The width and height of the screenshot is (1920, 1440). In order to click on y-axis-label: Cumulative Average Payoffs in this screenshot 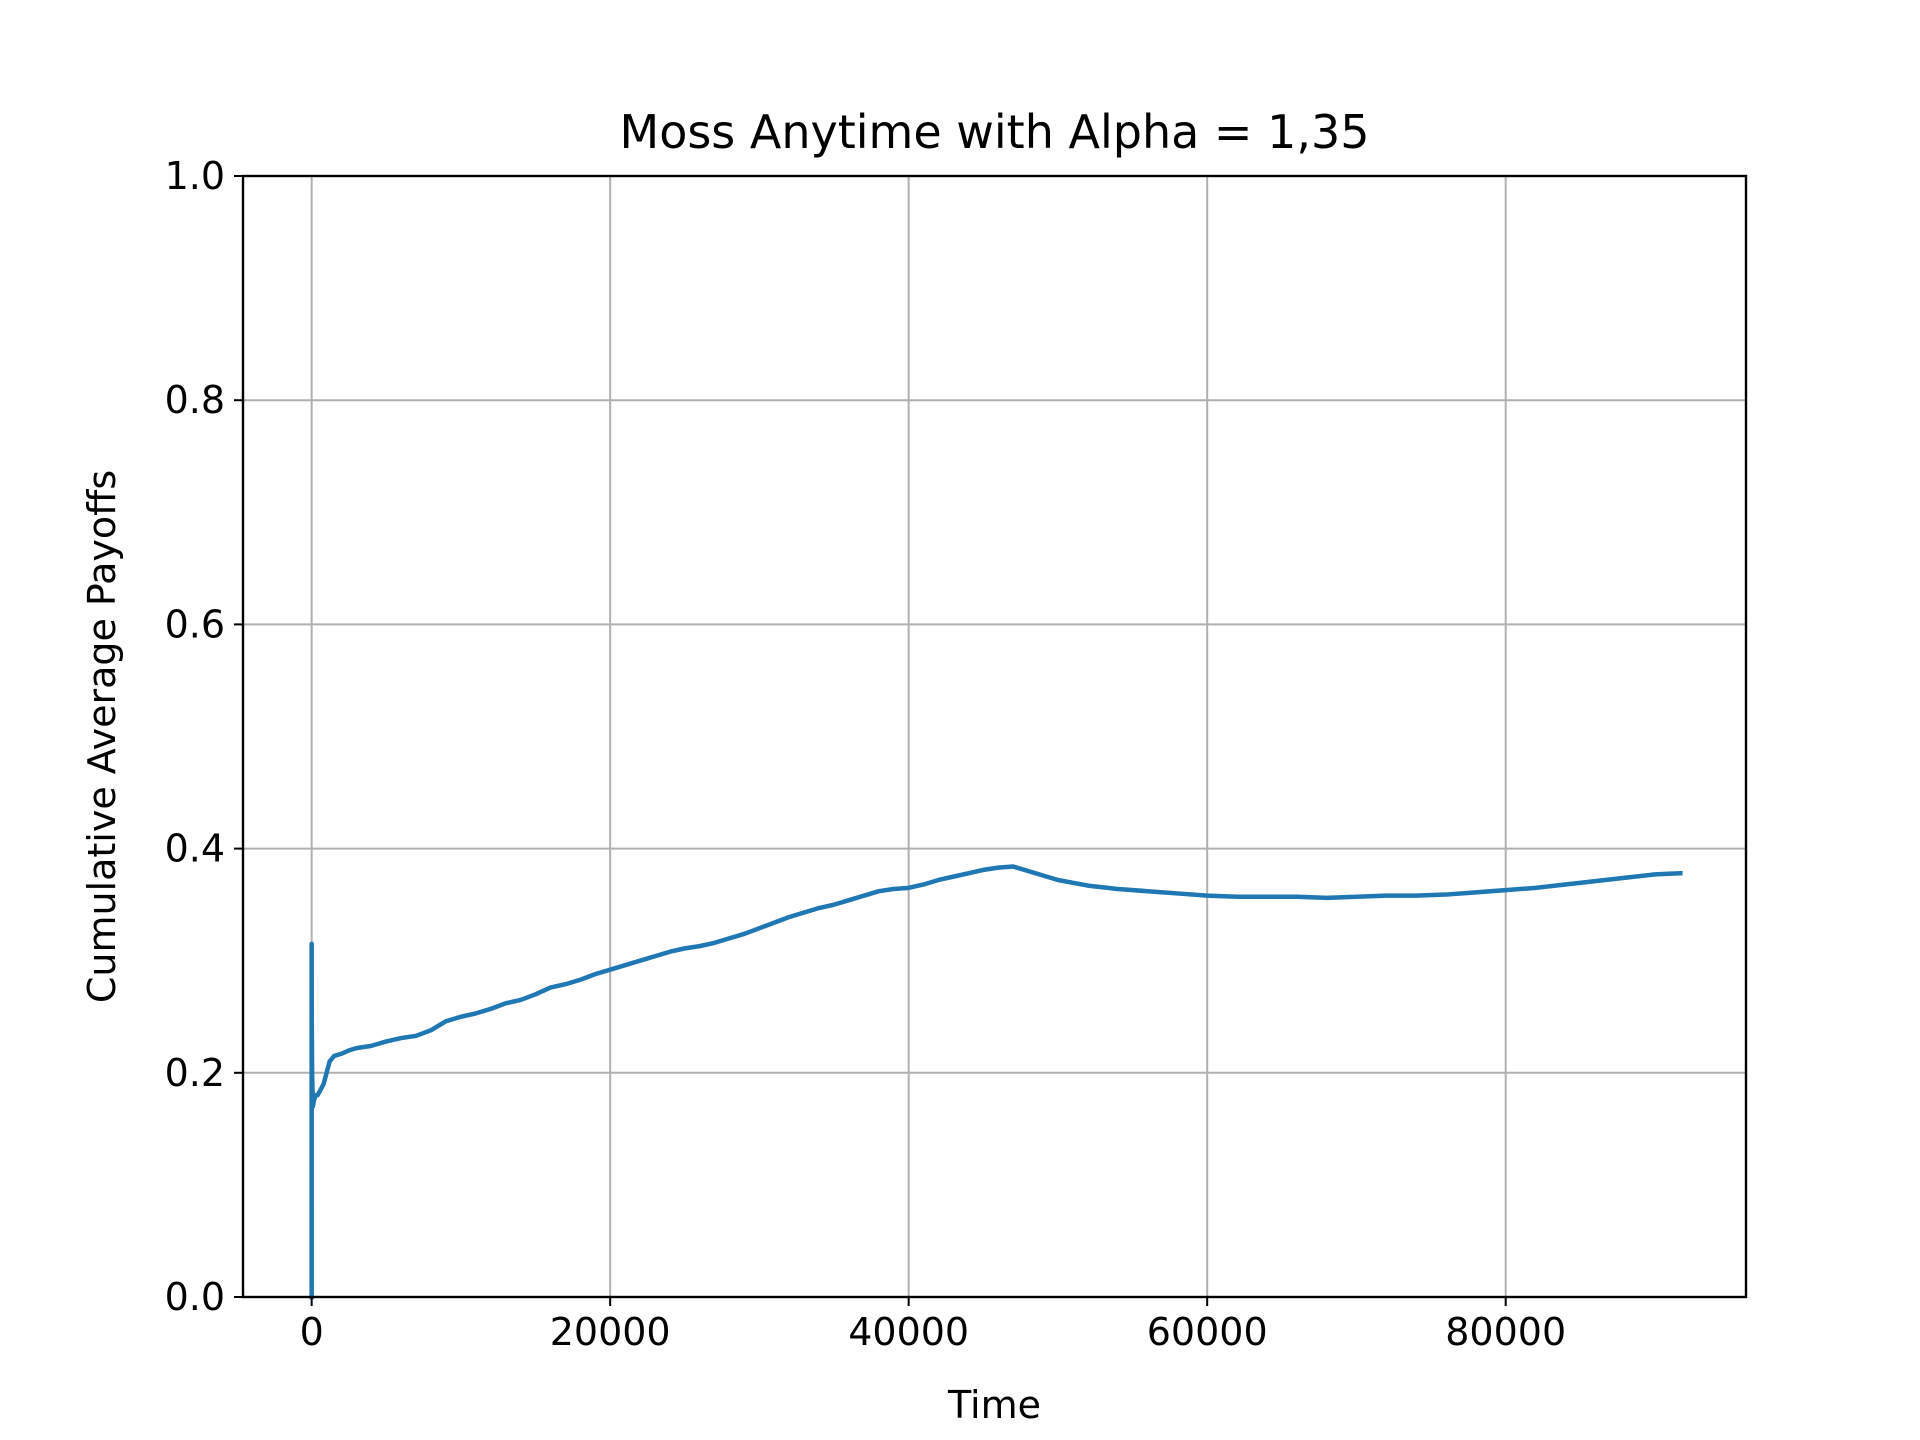, I will do `click(102, 736)`.